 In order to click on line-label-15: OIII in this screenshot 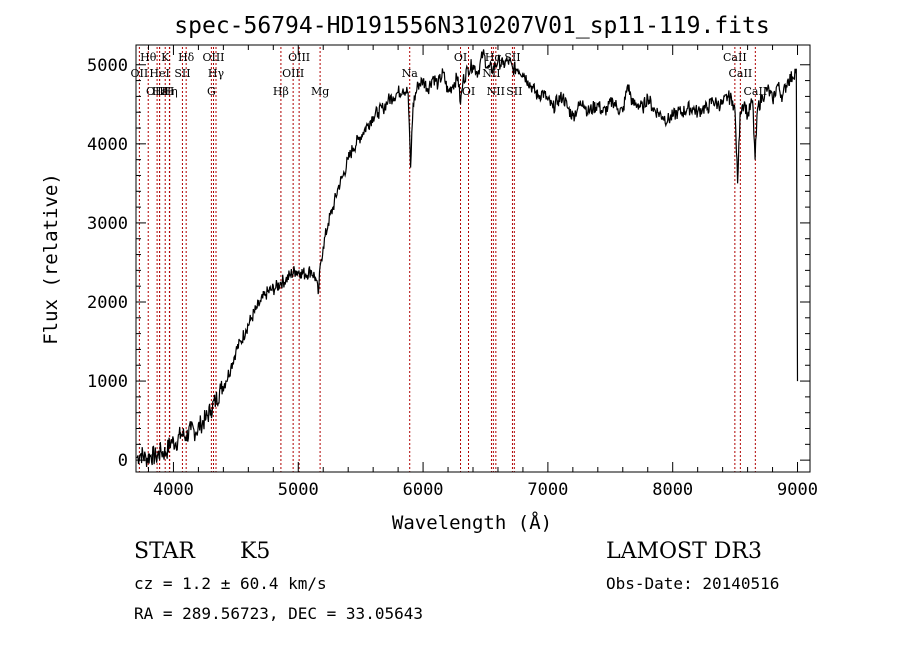, I will do `click(293, 73)`.